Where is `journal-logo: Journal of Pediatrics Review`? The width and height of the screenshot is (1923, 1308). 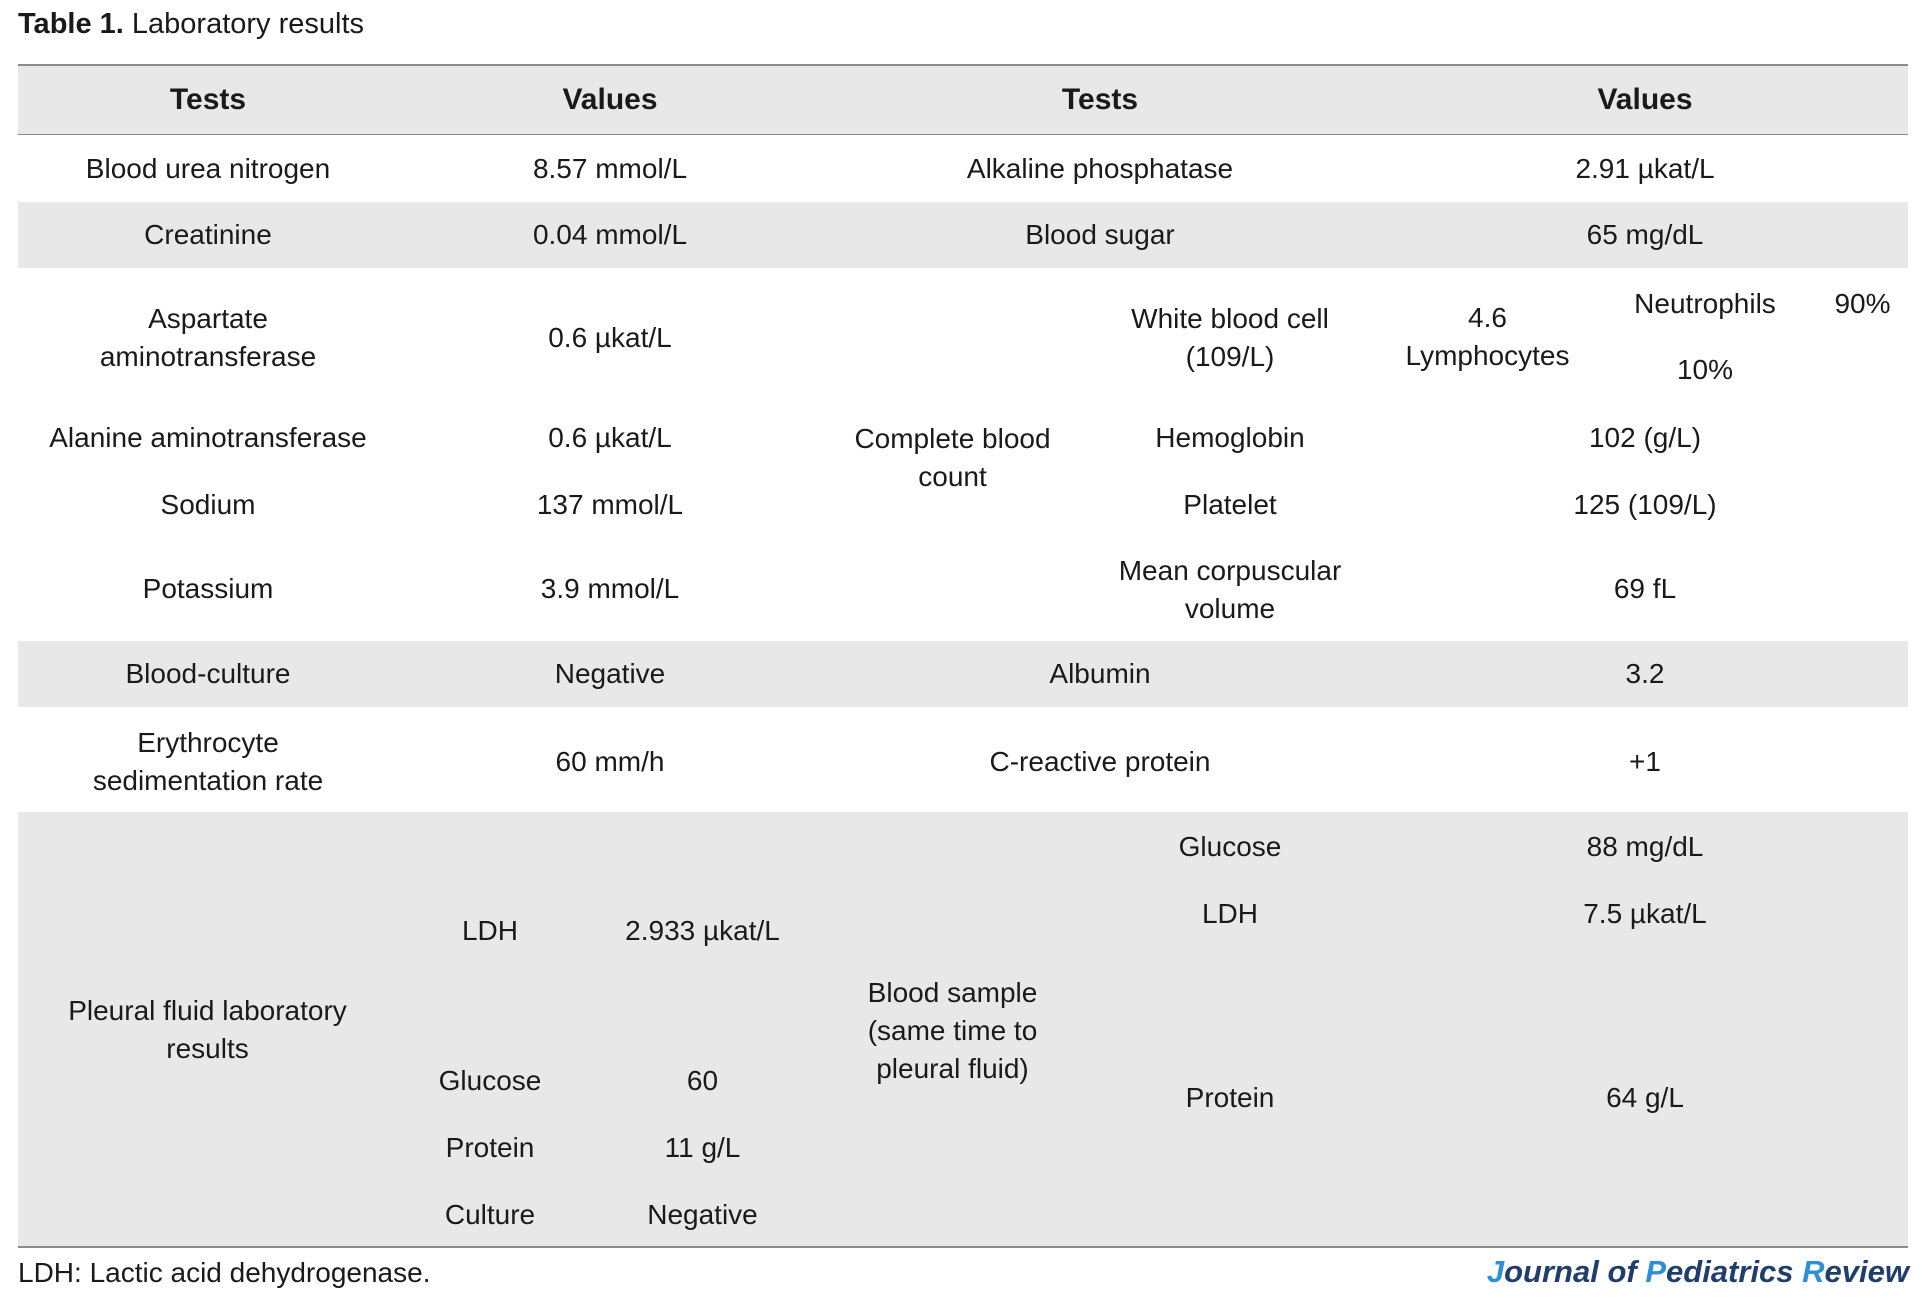
journal-logo: Journal of Pediatrics Review is located at coordinates (1697, 1271).